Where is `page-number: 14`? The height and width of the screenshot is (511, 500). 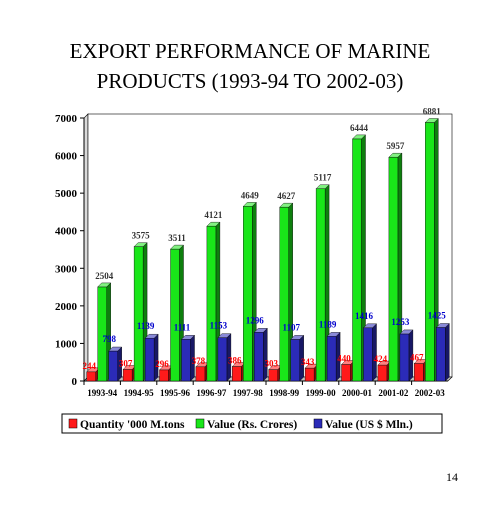
page-number: 14 is located at coordinates (452, 477).